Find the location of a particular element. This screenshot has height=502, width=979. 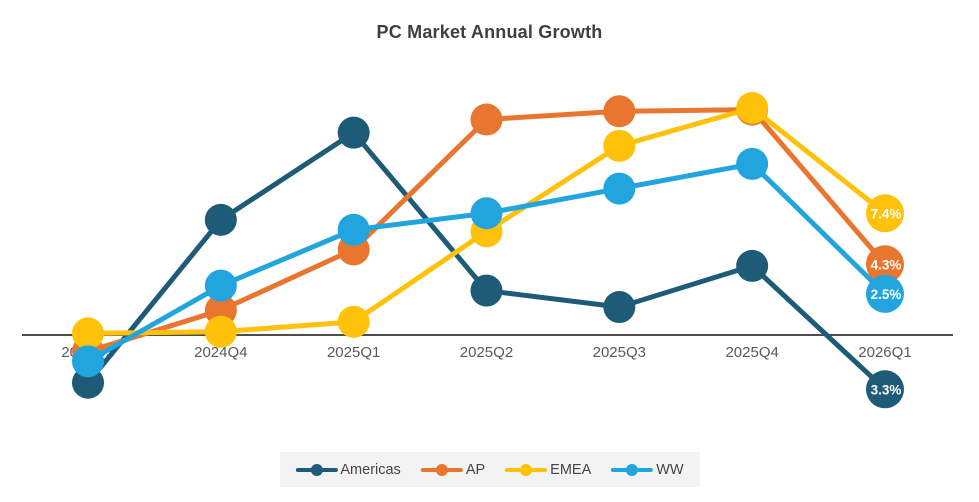

legend-item-ww: WW is located at coordinates (647, 469).